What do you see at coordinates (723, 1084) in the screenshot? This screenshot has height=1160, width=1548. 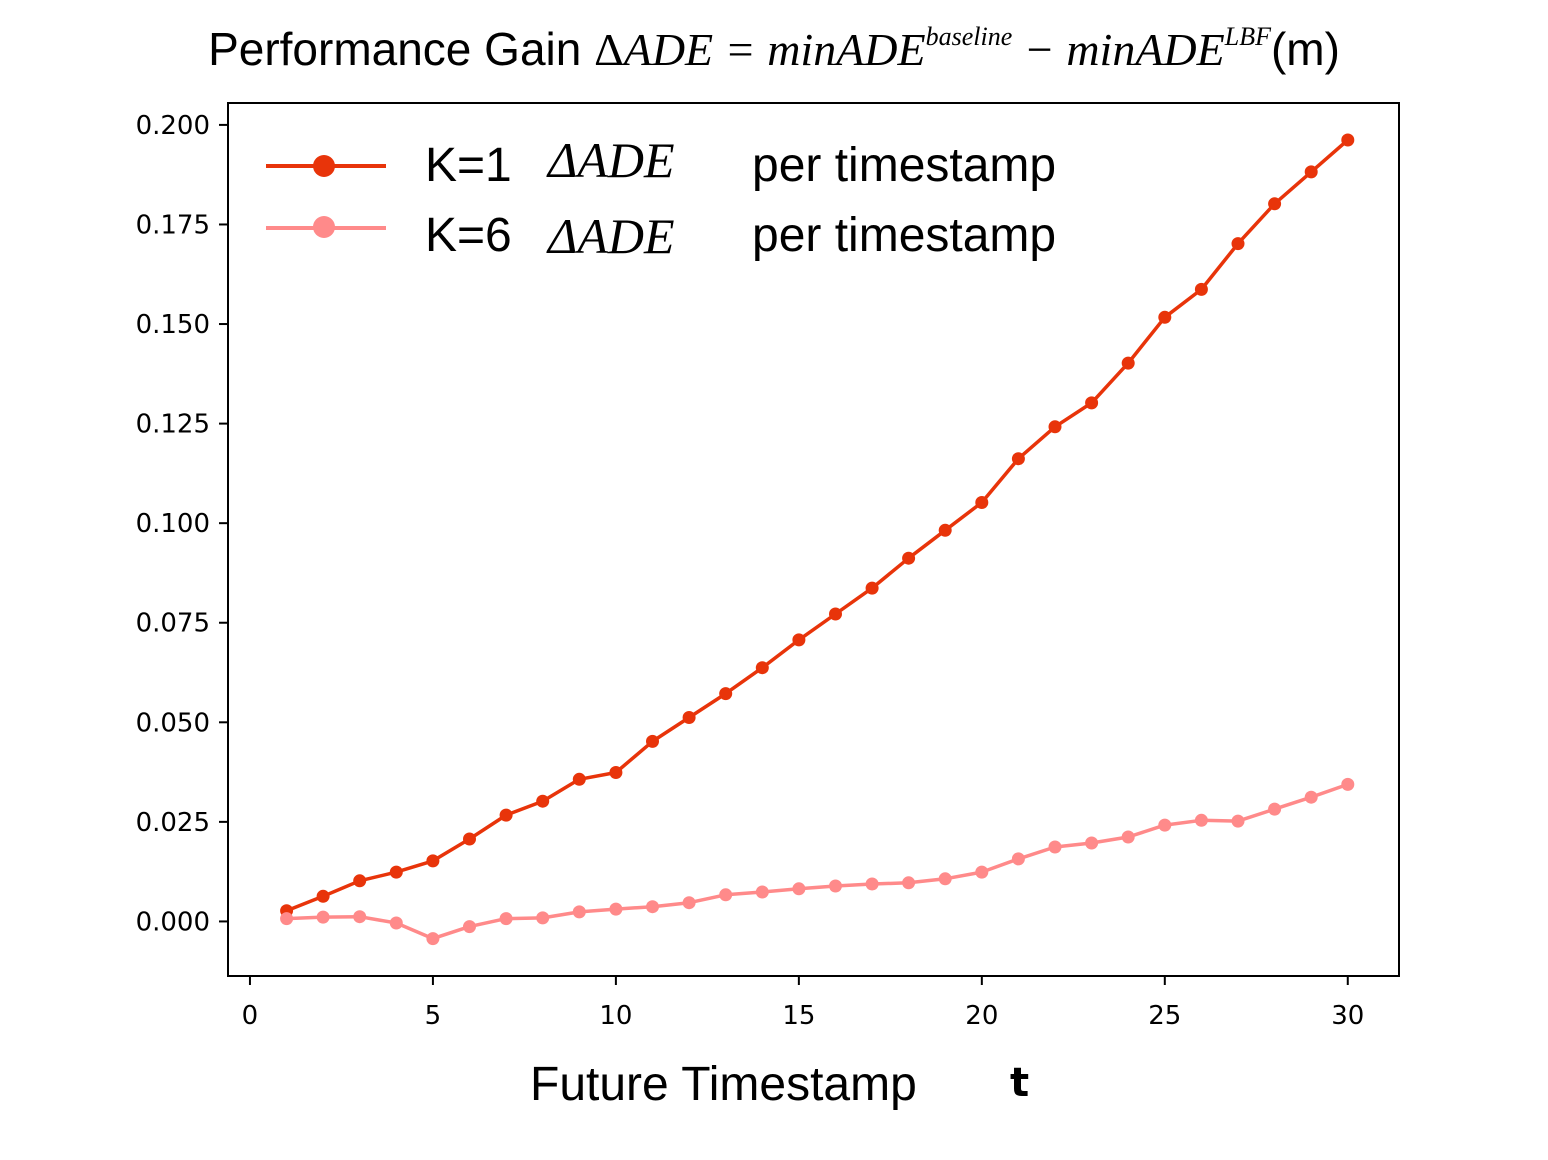 I see `x-axis-label: Future Timestamp` at bounding box center [723, 1084].